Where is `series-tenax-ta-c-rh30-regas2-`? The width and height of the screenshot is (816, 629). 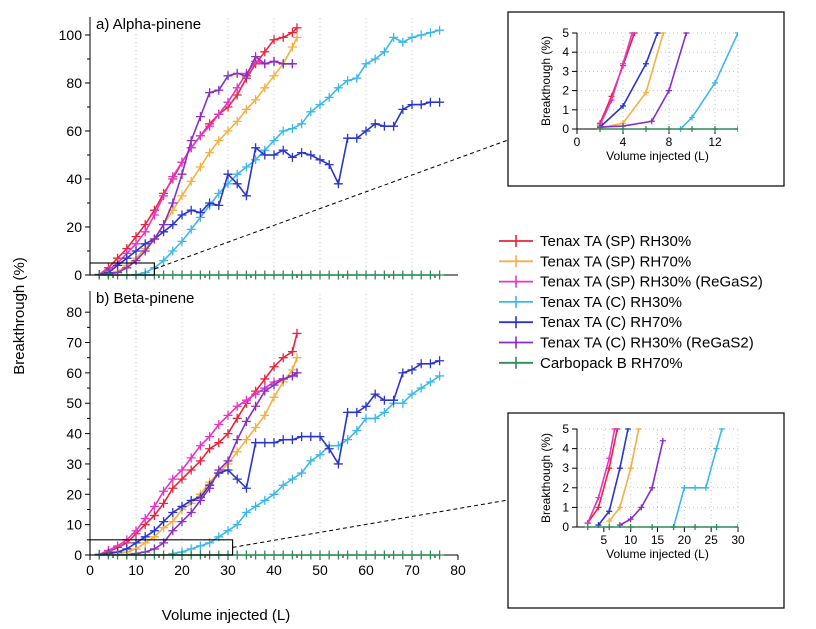 series-tenax-ta-c-rh30-regas2- is located at coordinates (195, 166).